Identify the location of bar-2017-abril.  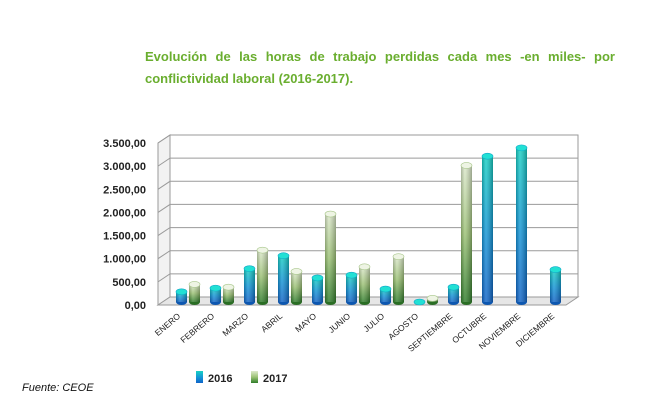
(296, 286).